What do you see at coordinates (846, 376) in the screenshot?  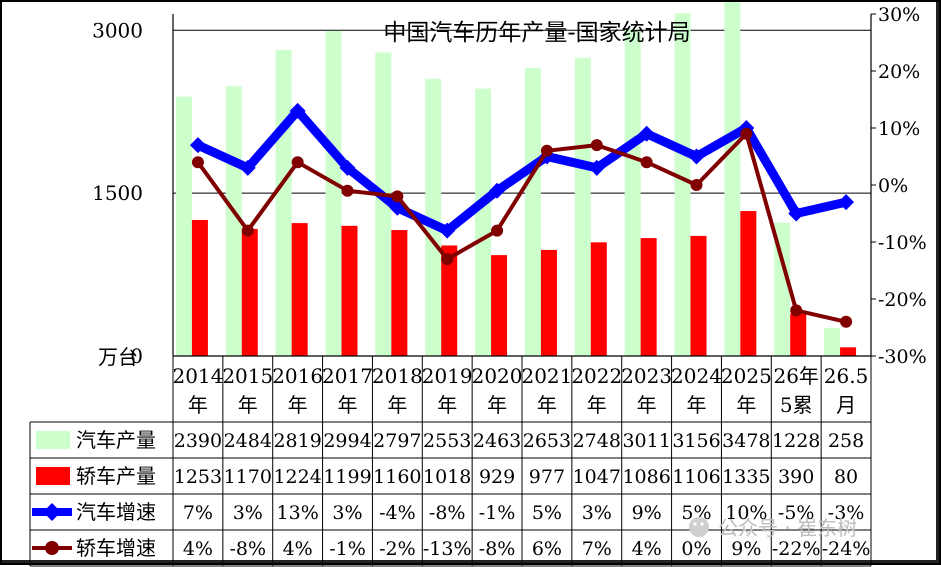 I see `category-label: 26.5` at bounding box center [846, 376].